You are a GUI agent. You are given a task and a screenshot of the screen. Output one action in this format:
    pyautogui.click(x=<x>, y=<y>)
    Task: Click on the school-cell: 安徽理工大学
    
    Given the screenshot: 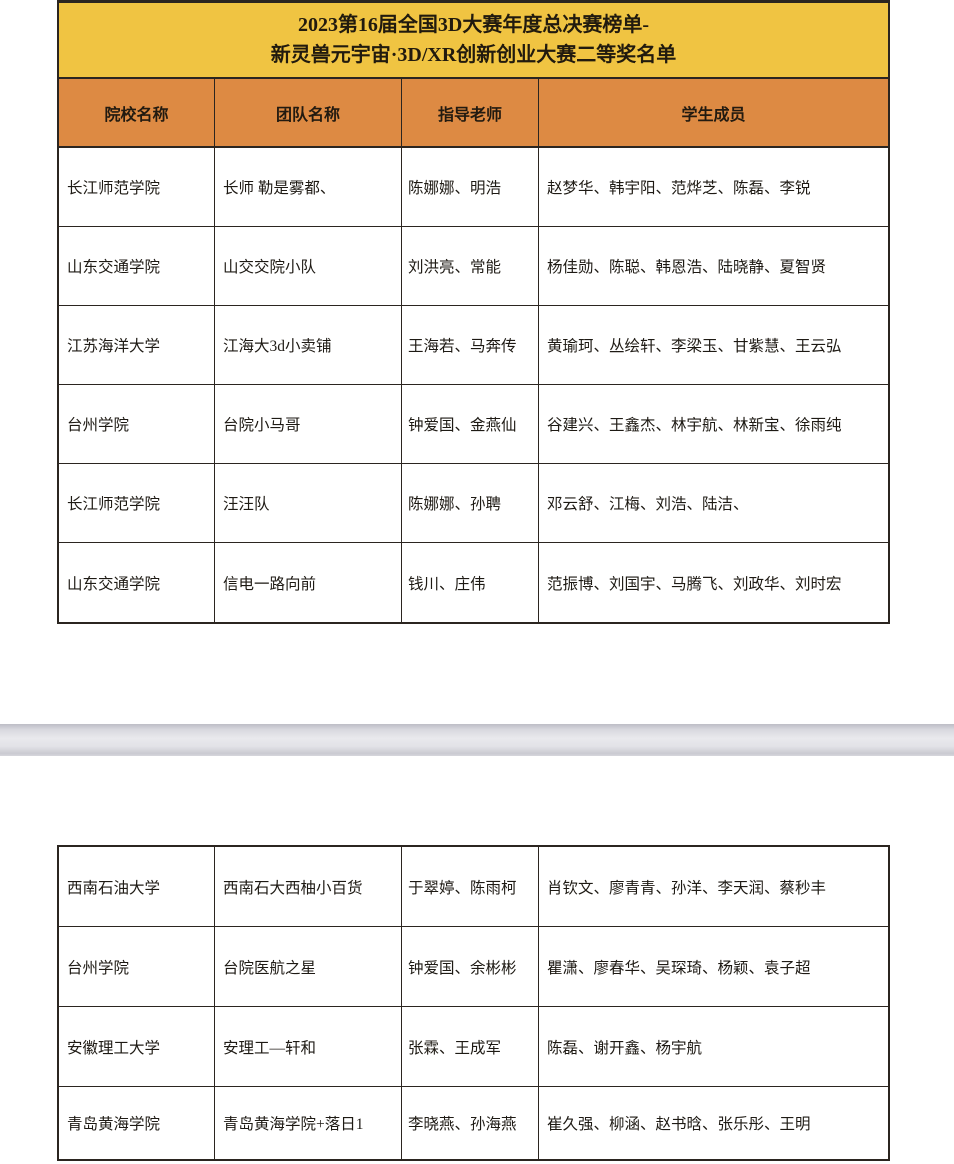 What is the action you would take?
    pyautogui.click(x=137, y=1046)
    